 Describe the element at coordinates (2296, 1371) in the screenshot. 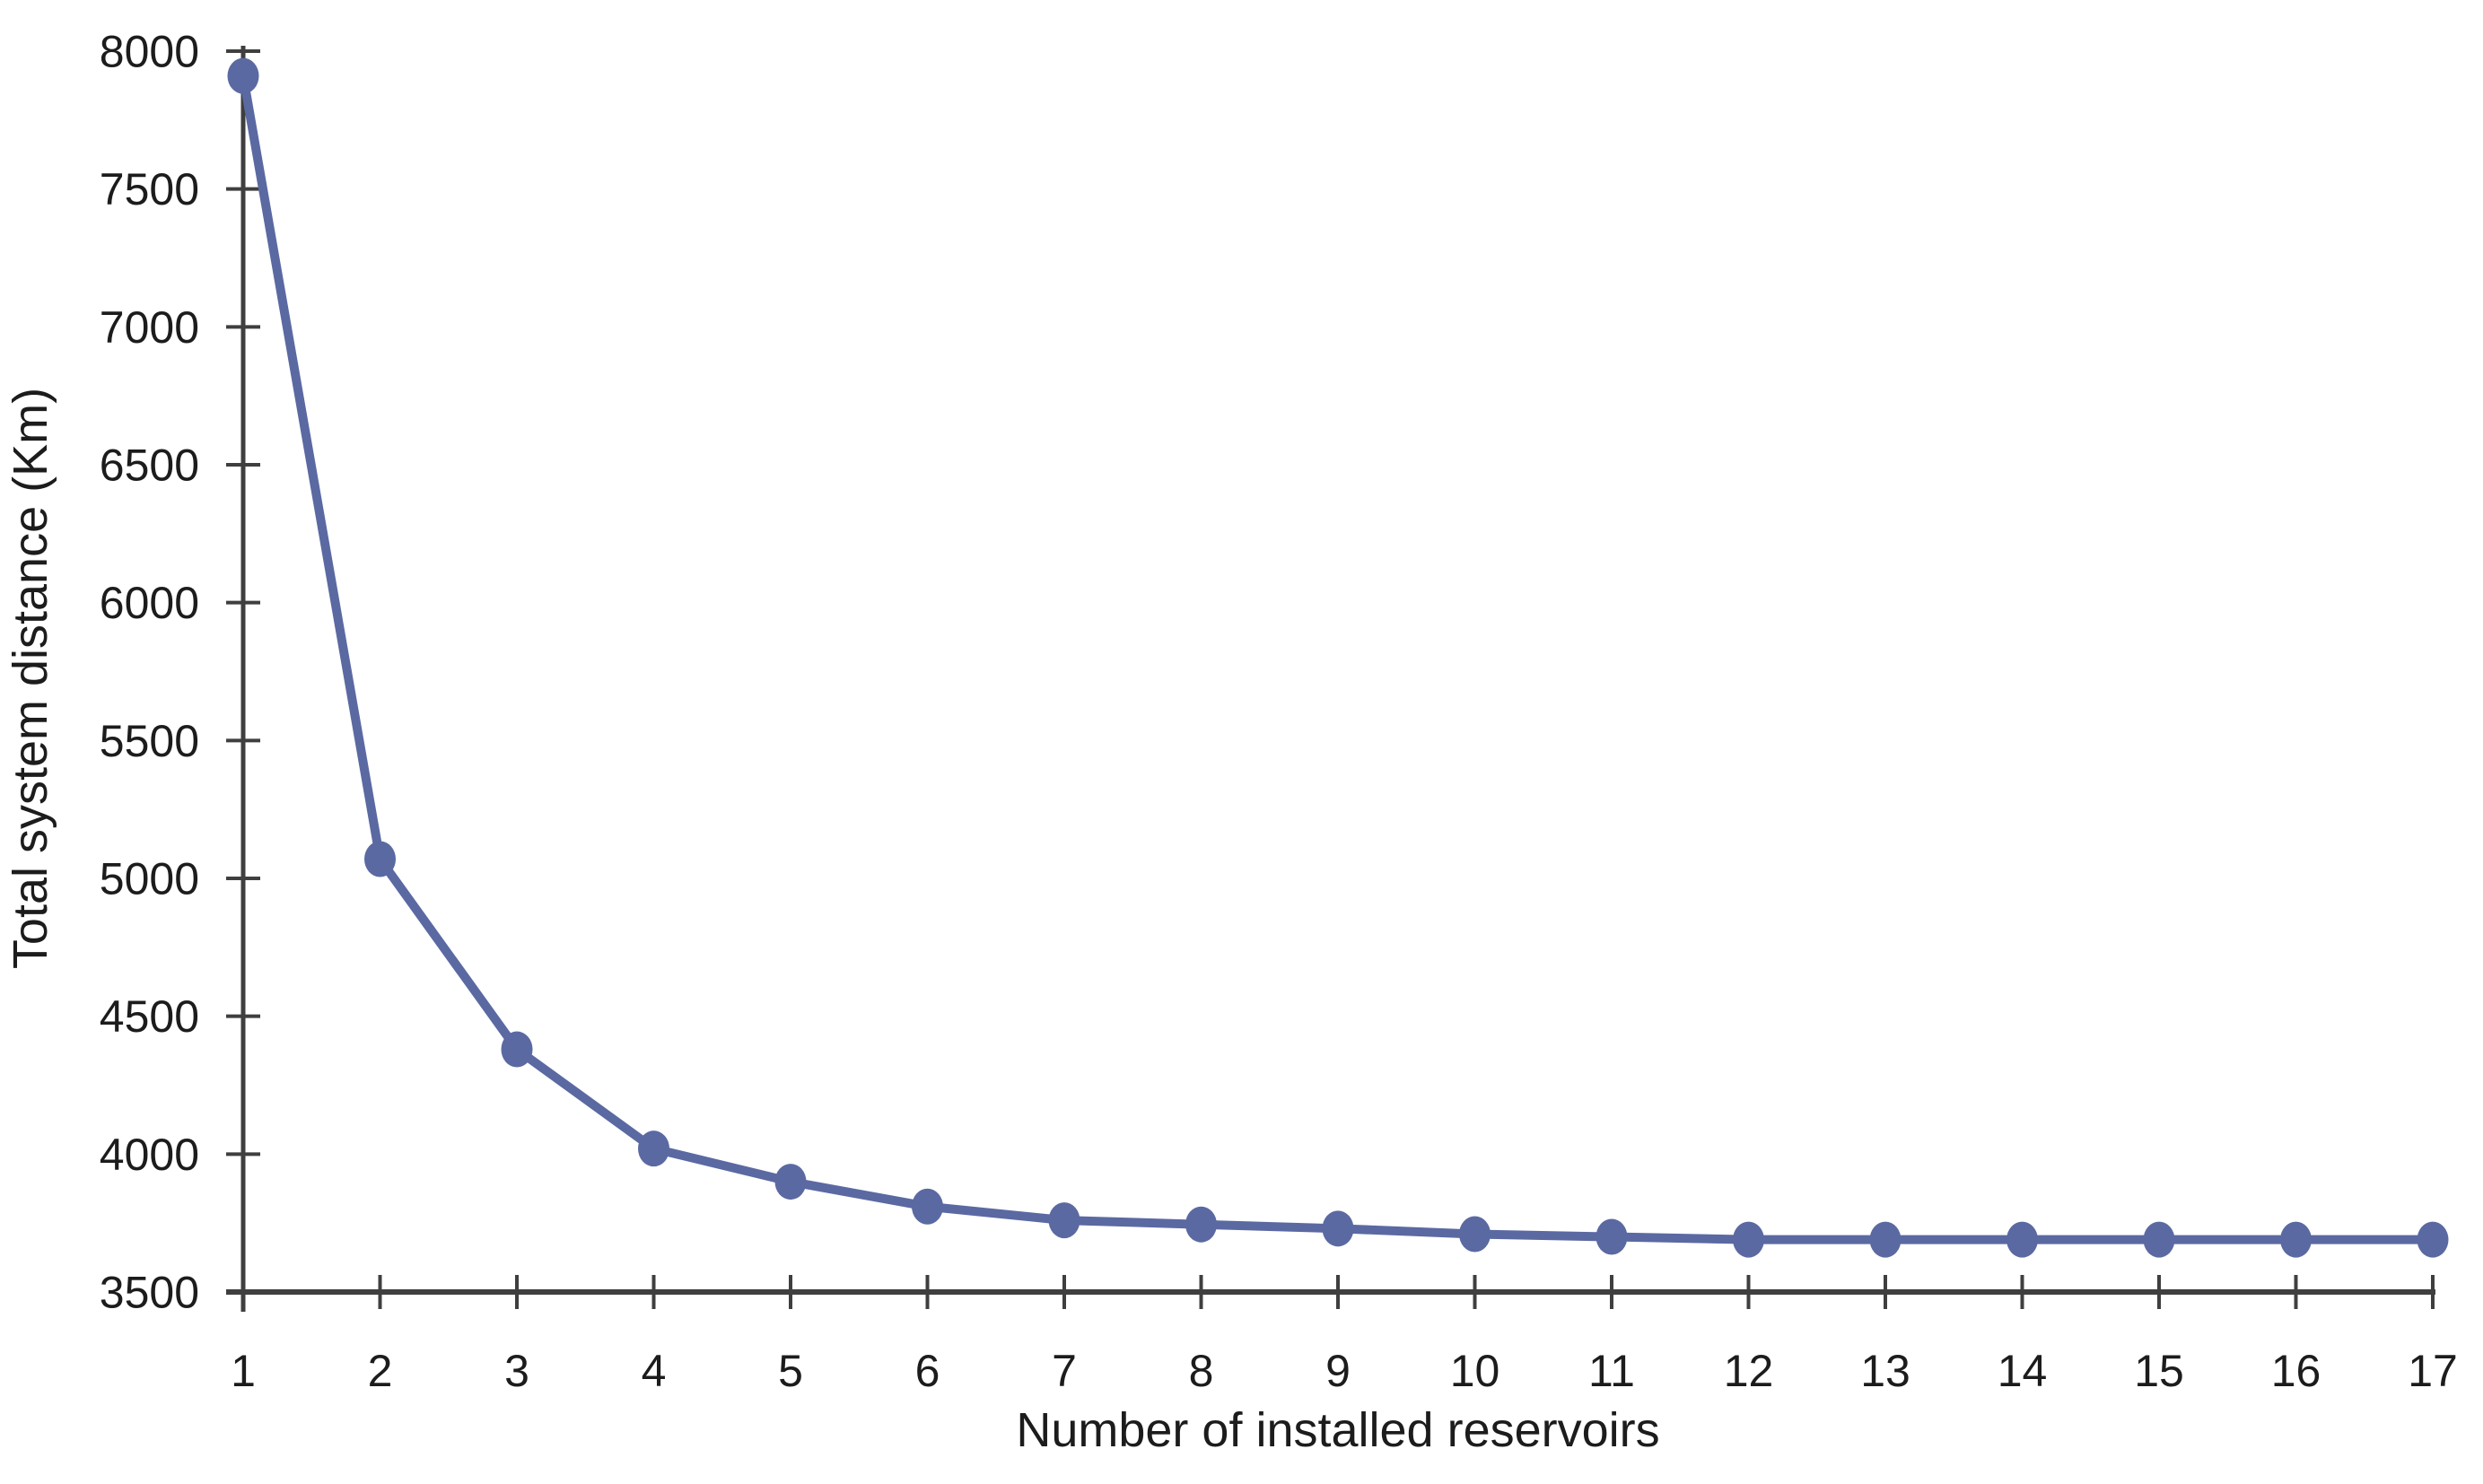

I see `x-tick-label: 16` at that location.